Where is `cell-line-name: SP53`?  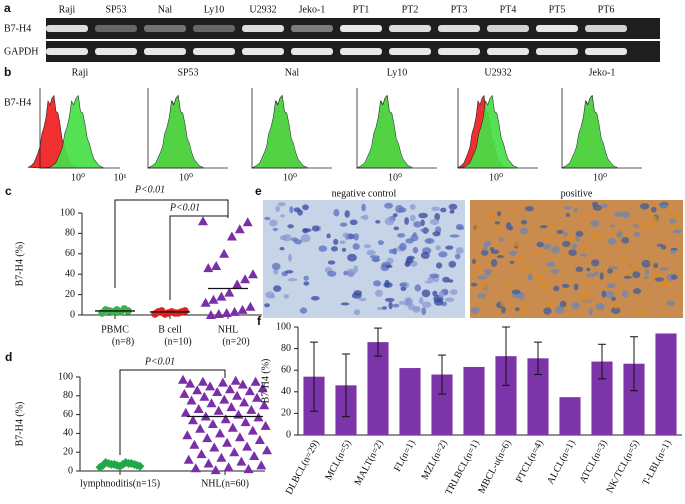
cell-line-name: SP53 is located at coordinates (187, 72).